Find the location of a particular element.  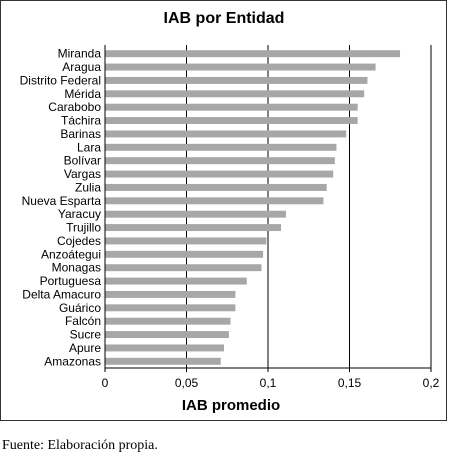

category-label: Portuguesa is located at coordinates (71, 281).